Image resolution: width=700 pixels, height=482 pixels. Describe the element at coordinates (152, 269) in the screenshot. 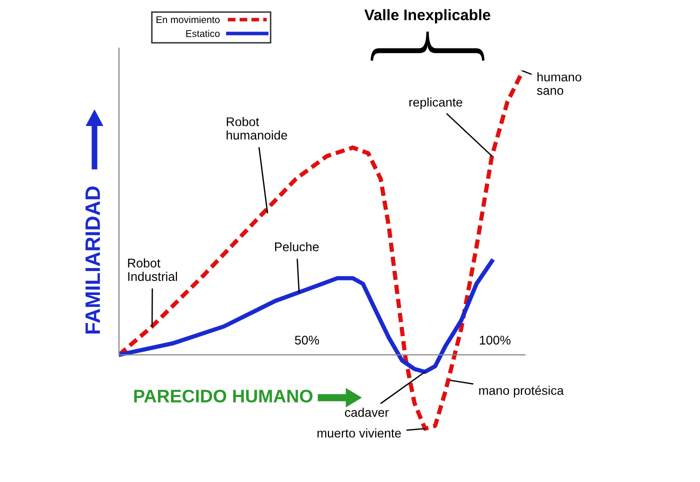

I see `annotation: Robot Industrial` at that location.